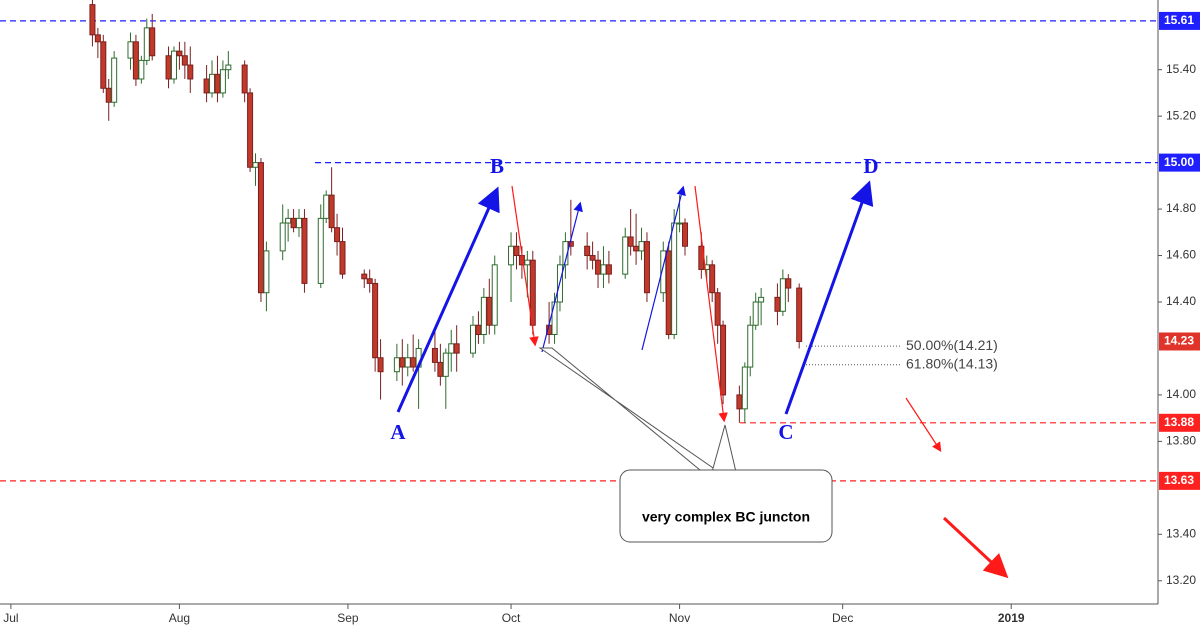 The width and height of the screenshot is (1200, 633). Describe the element at coordinates (842, 618) in the screenshot. I see `x-tick-label: Dec` at that location.